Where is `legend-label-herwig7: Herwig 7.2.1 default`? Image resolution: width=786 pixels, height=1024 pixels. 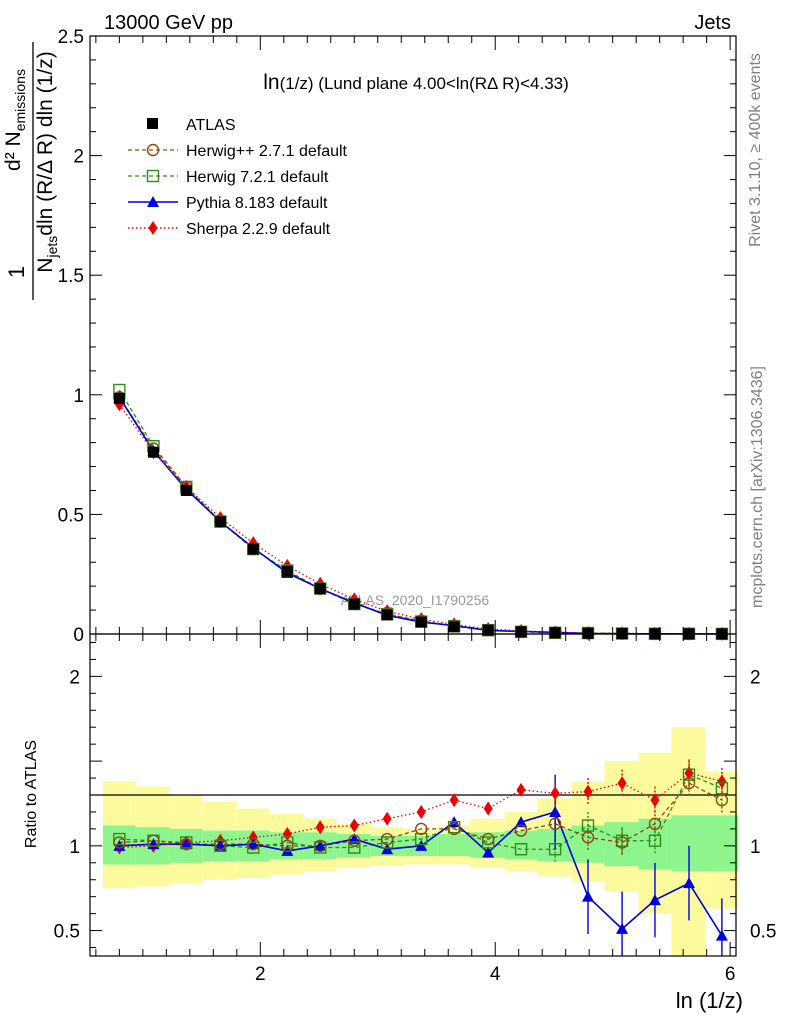 legend-label-herwig7: Herwig 7.2.1 default is located at coordinates (257, 177).